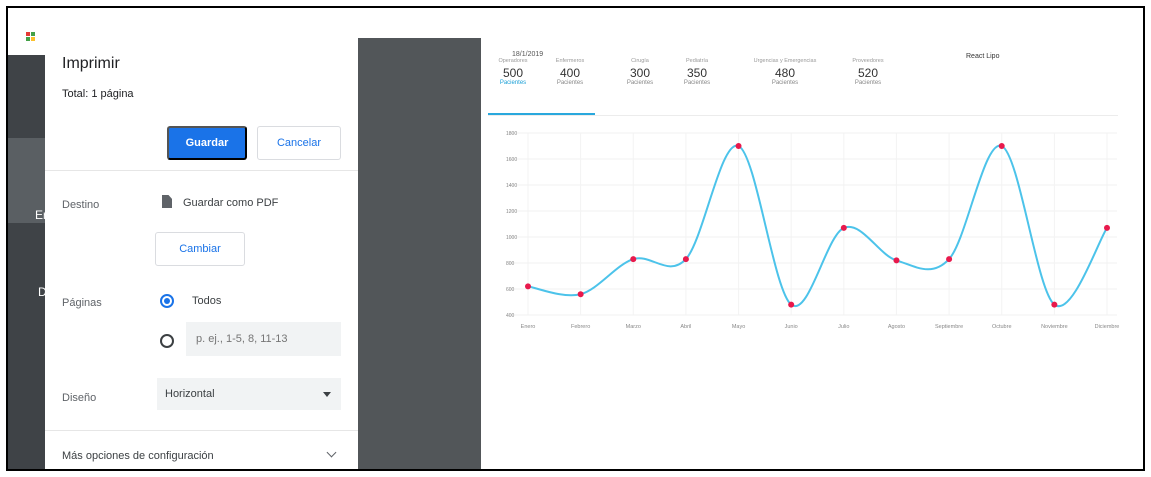 This screenshot has width=1151, height=477. I want to click on stat-label: Pediatría, so click(696, 61).